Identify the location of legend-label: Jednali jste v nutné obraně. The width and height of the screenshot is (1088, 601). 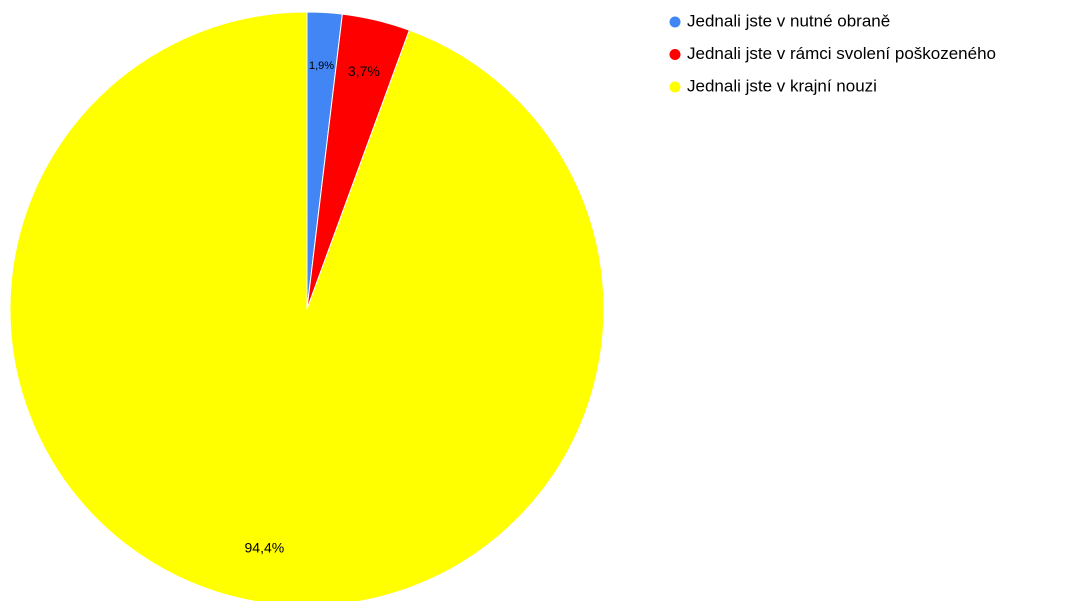
(788, 20).